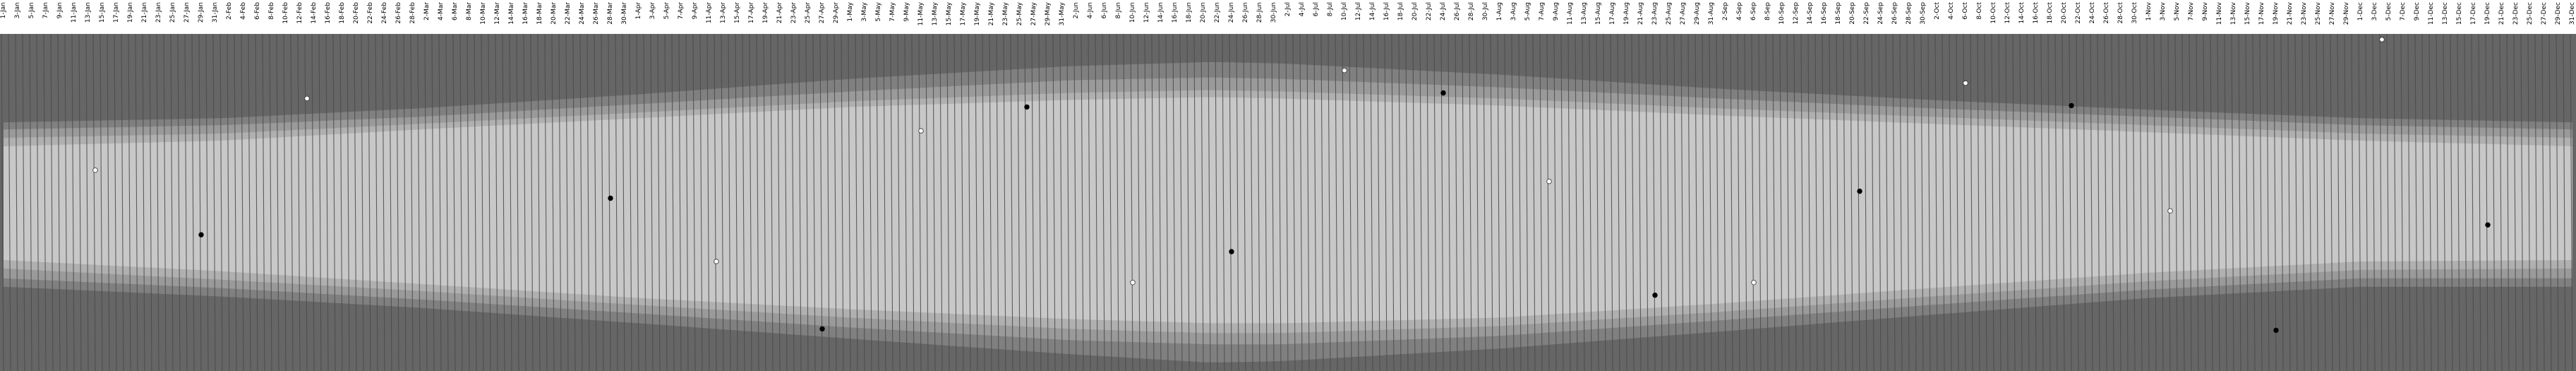 The height and width of the screenshot is (371, 2576). What do you see at coordinates (257, 11) in the screenshot?
I see `x-tick-label: 6-Feb` at bounding box center [257, 11].